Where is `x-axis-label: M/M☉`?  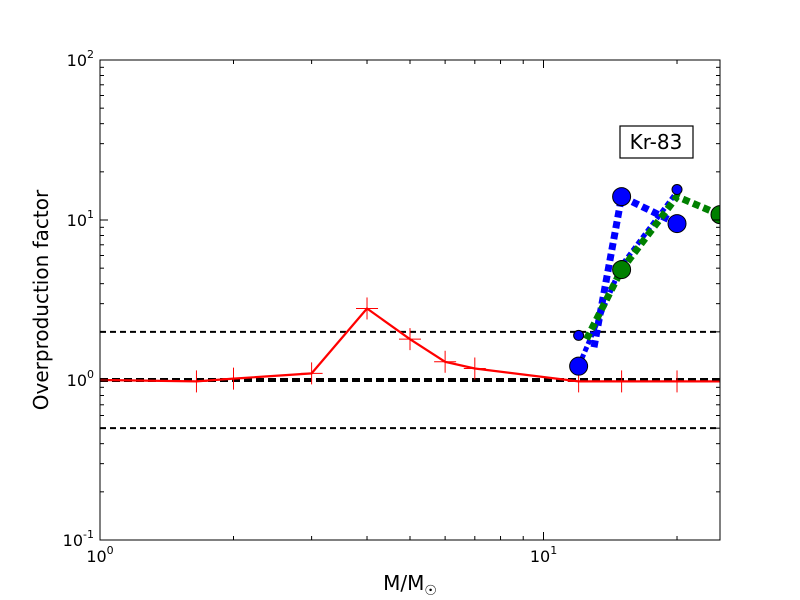 x-axis-label: M/M☉ is located at coordinates (410, 585).